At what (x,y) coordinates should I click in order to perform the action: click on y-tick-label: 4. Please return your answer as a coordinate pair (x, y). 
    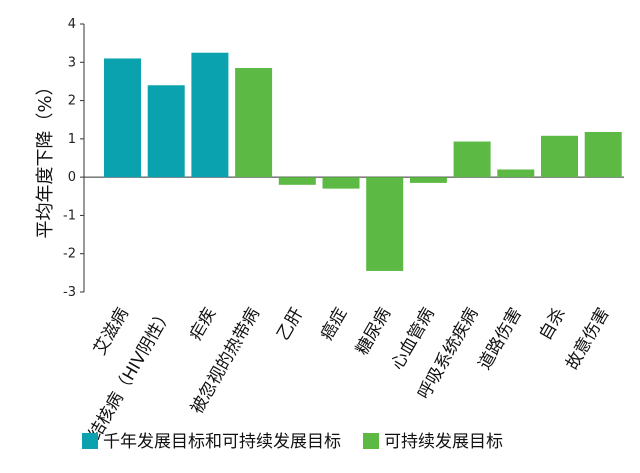
    Looking at the image, I should click on (72, 24).